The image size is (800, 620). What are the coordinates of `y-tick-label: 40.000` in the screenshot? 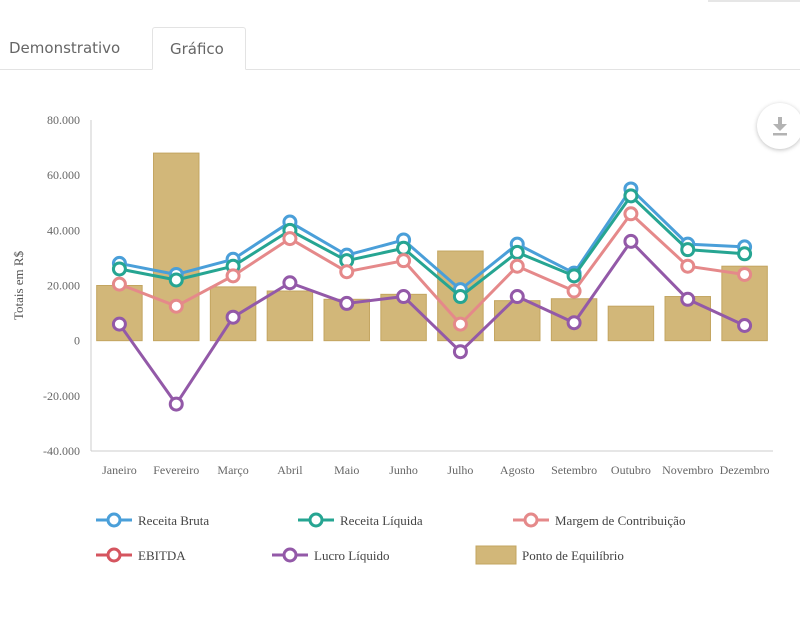 It's located at (63, 230).